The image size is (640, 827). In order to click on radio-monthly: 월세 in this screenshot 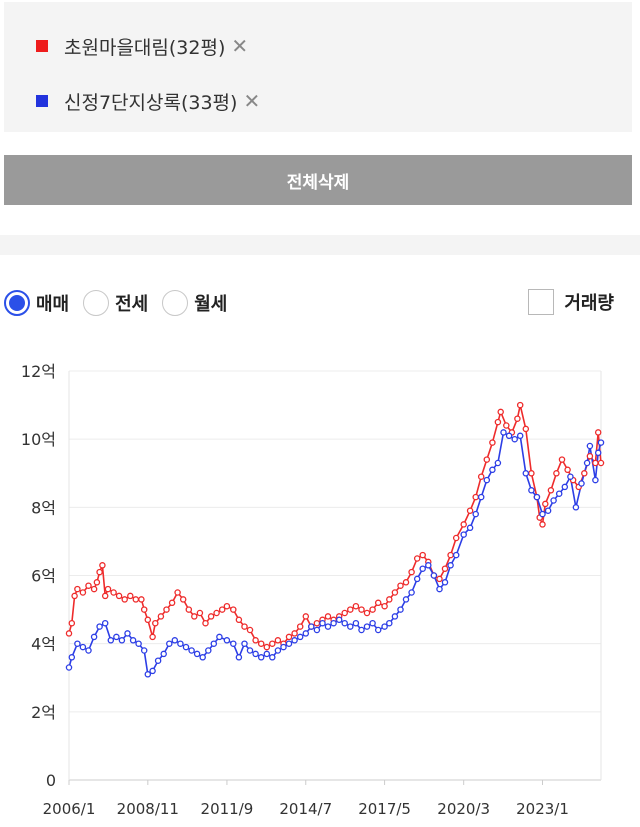, I will do `click(194, 303)`.